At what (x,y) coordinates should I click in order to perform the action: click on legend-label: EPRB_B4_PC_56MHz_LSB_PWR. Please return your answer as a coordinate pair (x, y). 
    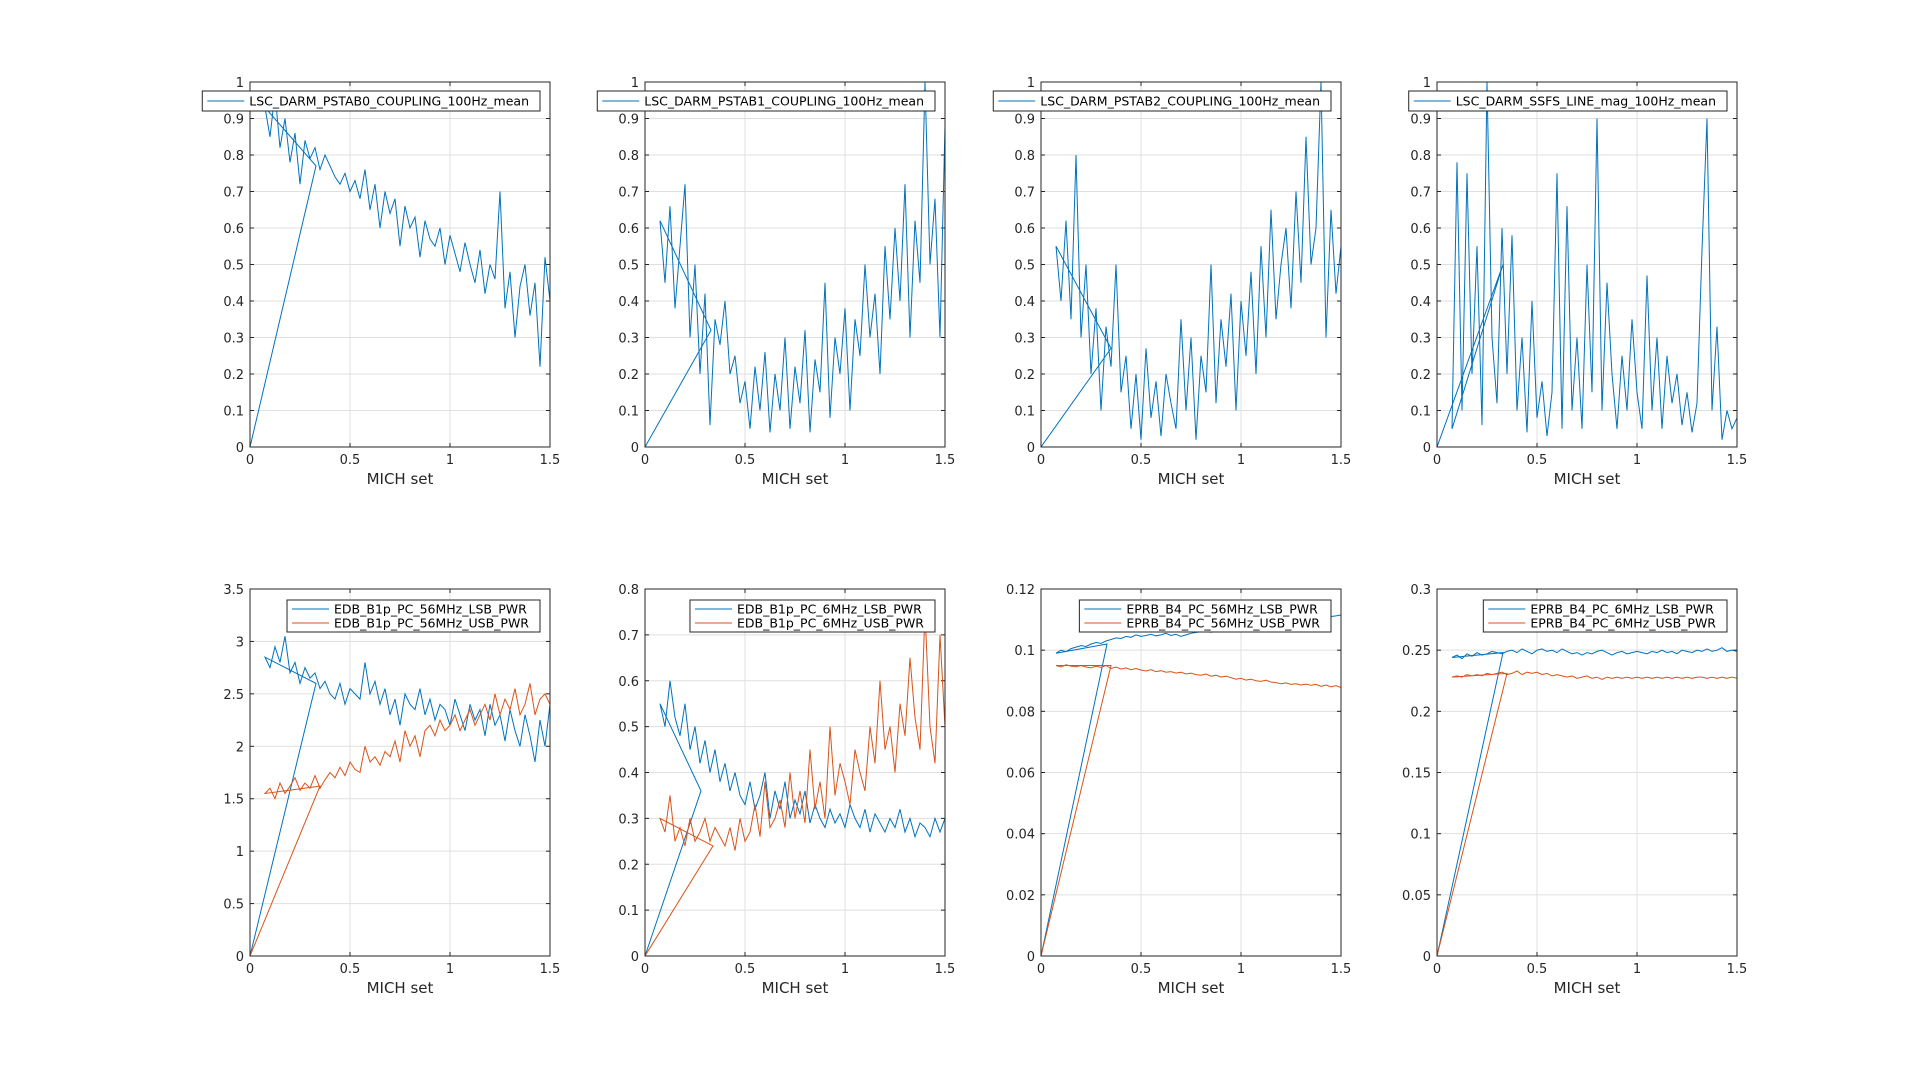
    Looking at the image, I should click on (1222, 609).